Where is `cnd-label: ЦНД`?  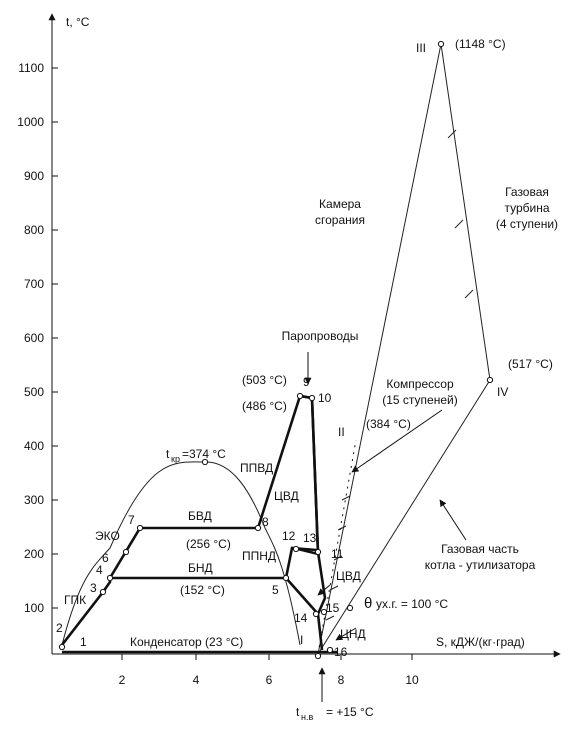
cnd-label: ЦНД is located at coordinates (353, 634).